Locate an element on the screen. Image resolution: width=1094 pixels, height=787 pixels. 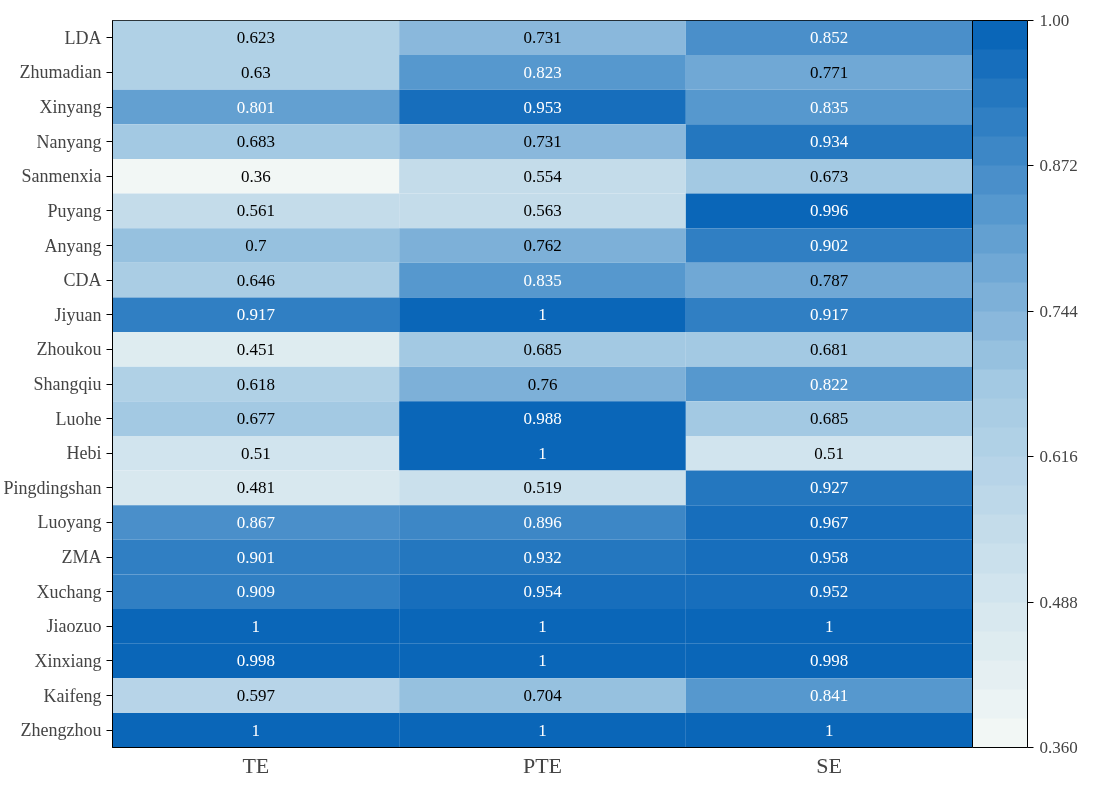
data-label: 0.867 is located at coordinates (256, 522).